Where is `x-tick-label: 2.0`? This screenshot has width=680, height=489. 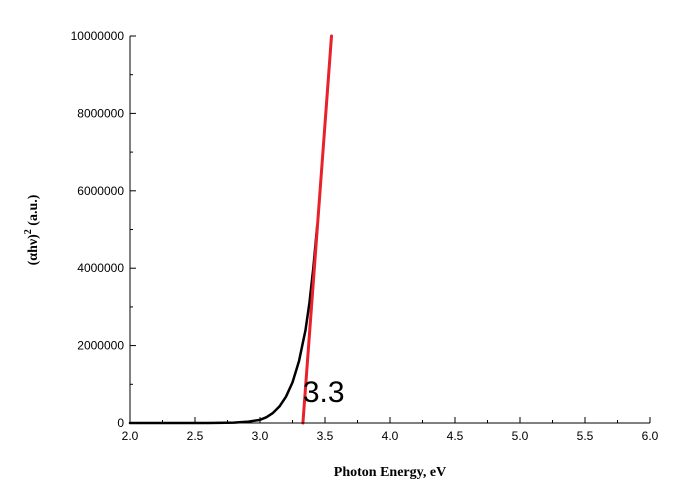
x-tick-label: 2.0 is located at coordinates (130, 436).